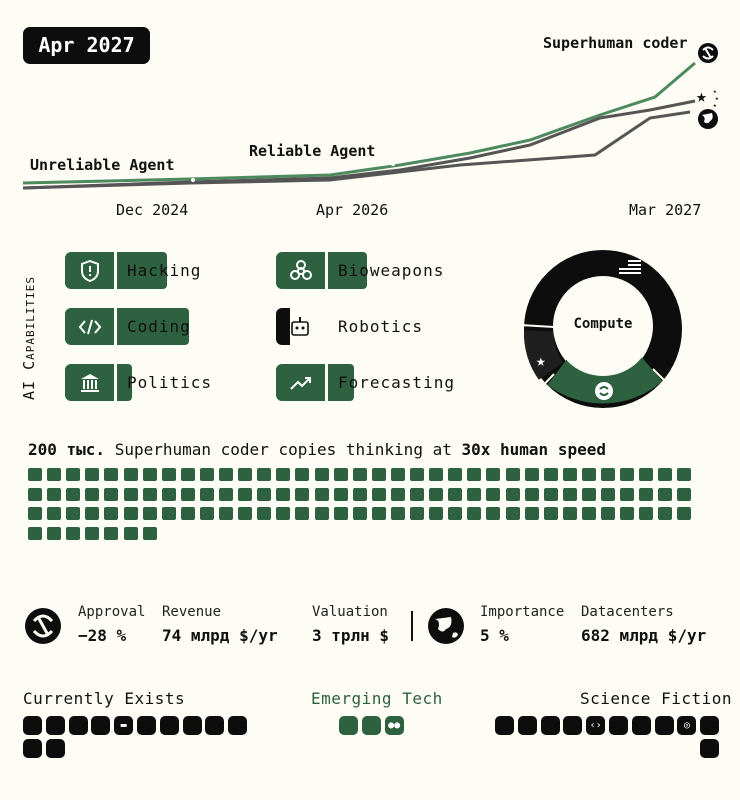 The image size is (740, 800). Describe the element at coordinates (665, 210) in the screenshot. I see `tick-mar-2027: Mar 2027` at that location.